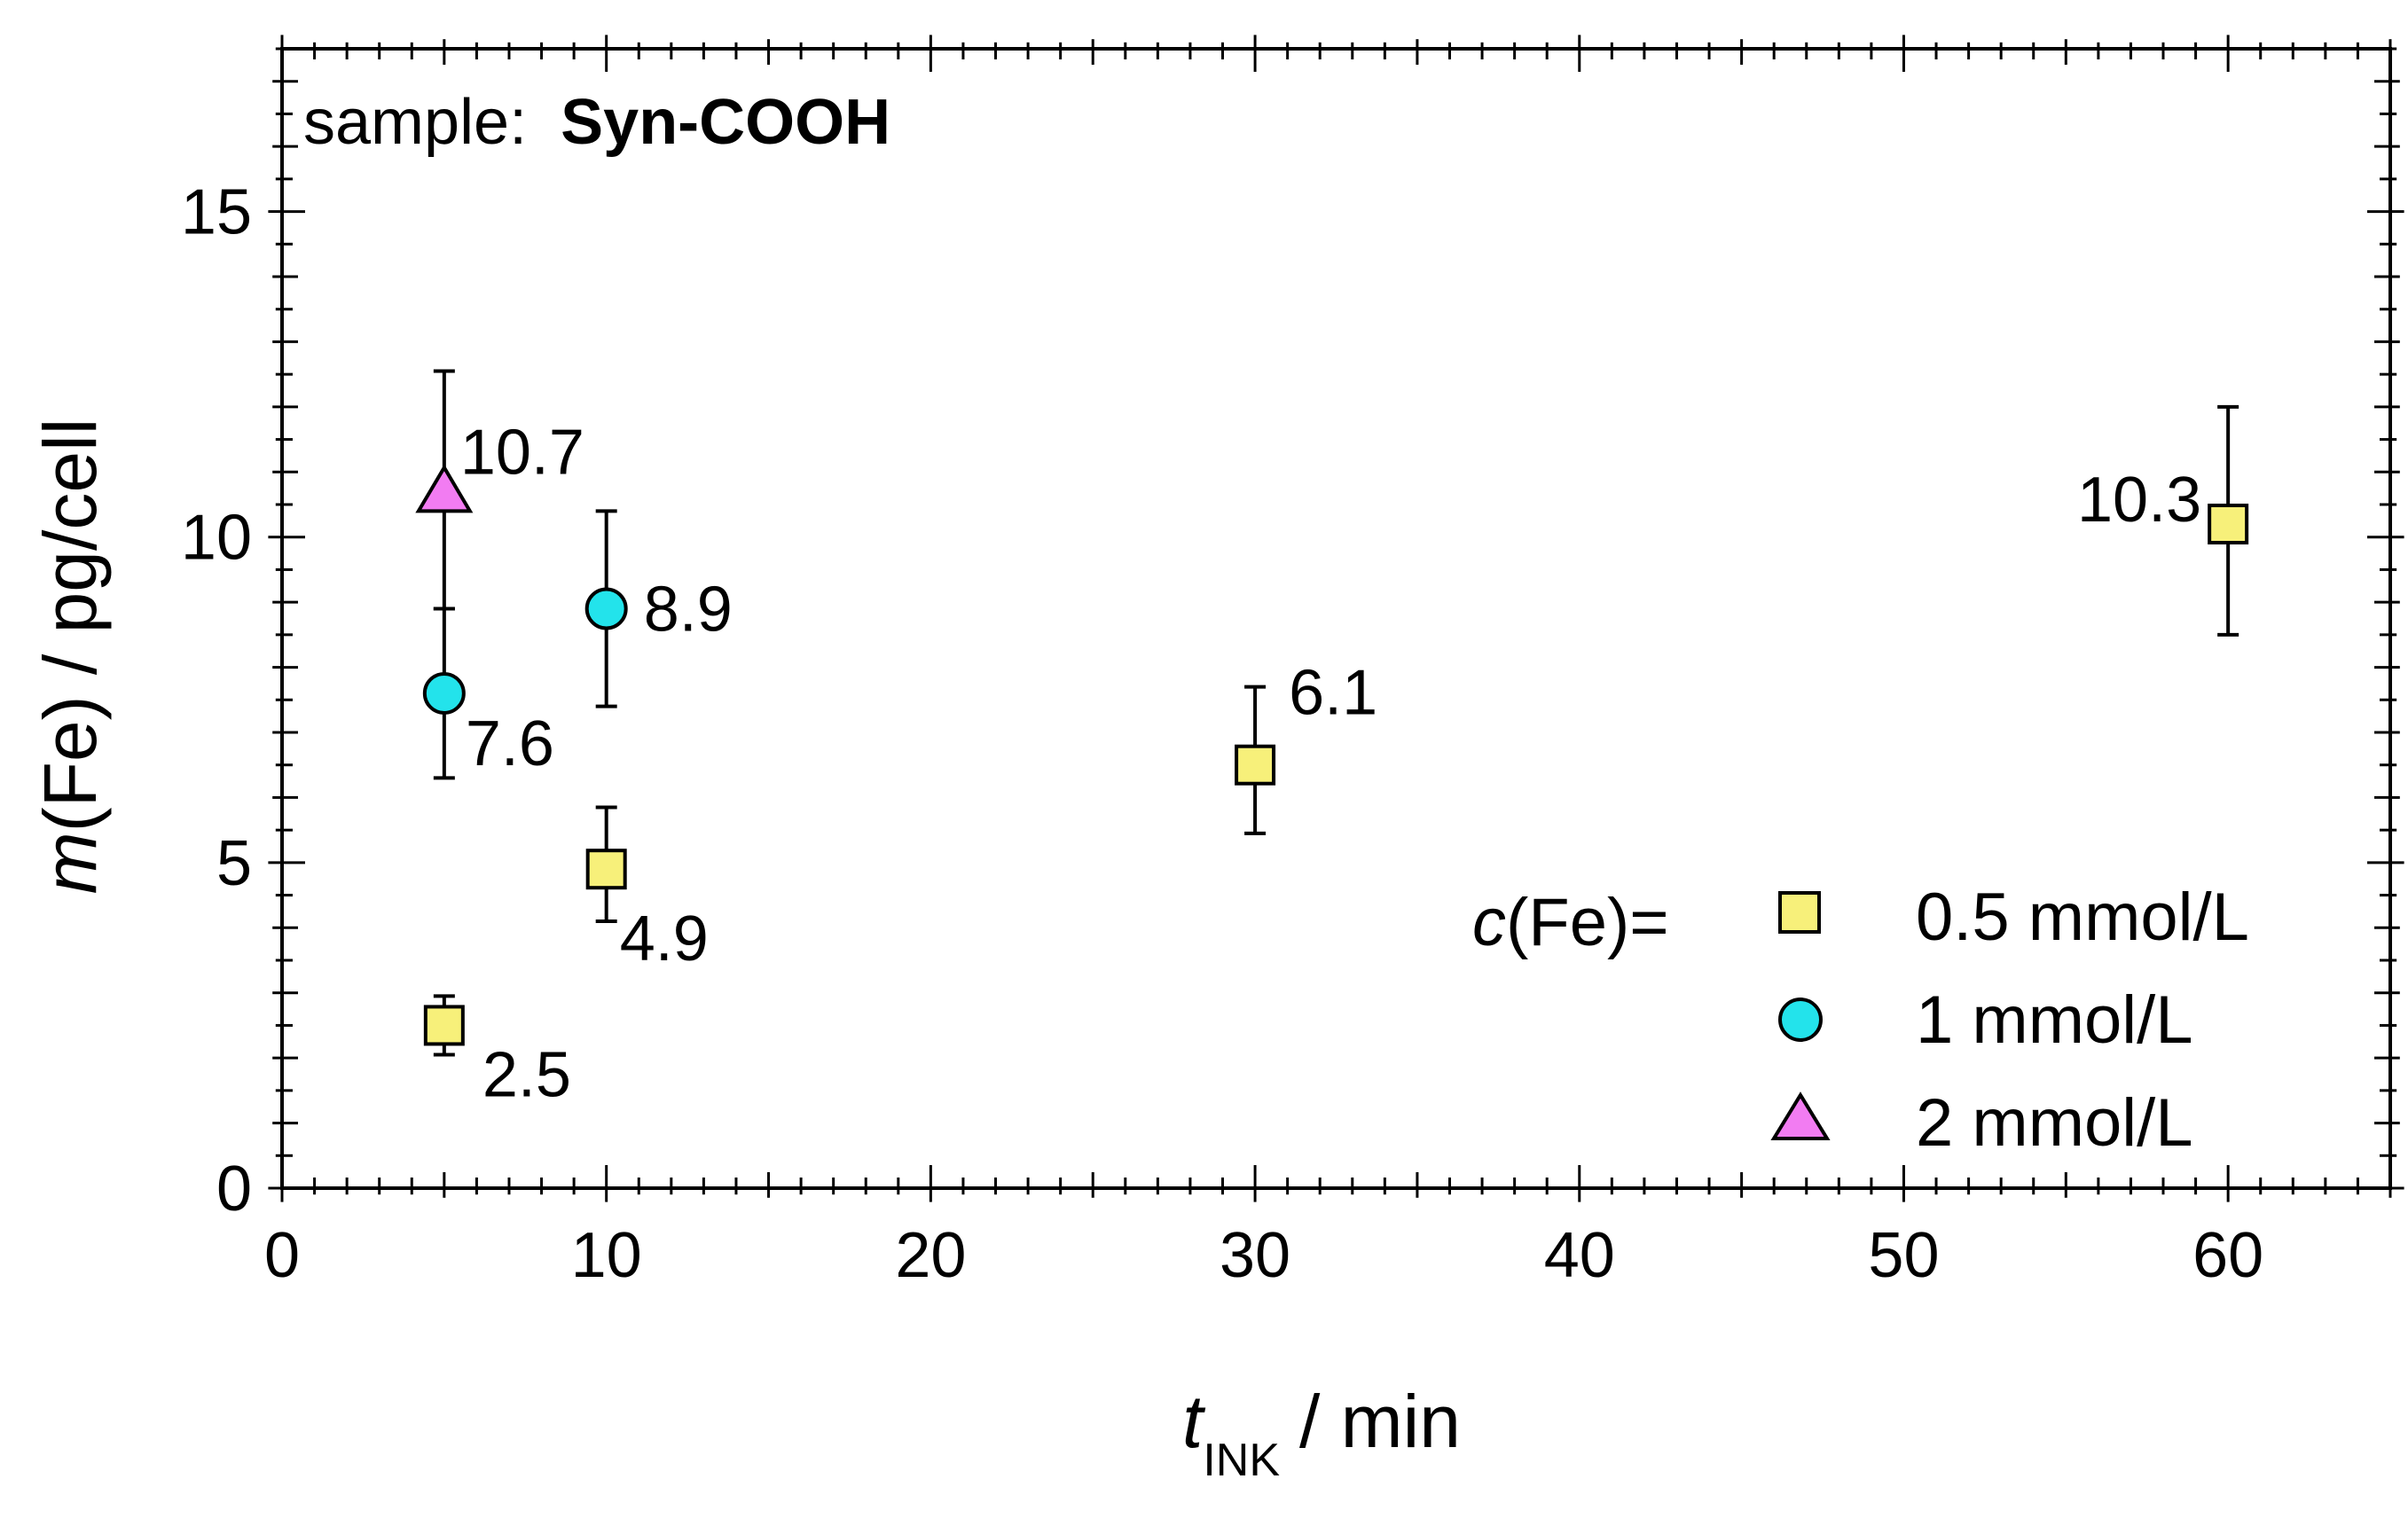 This screenshot has height=1518, width=2408. I want to click on data-label: 8.9, so click(688, 609).